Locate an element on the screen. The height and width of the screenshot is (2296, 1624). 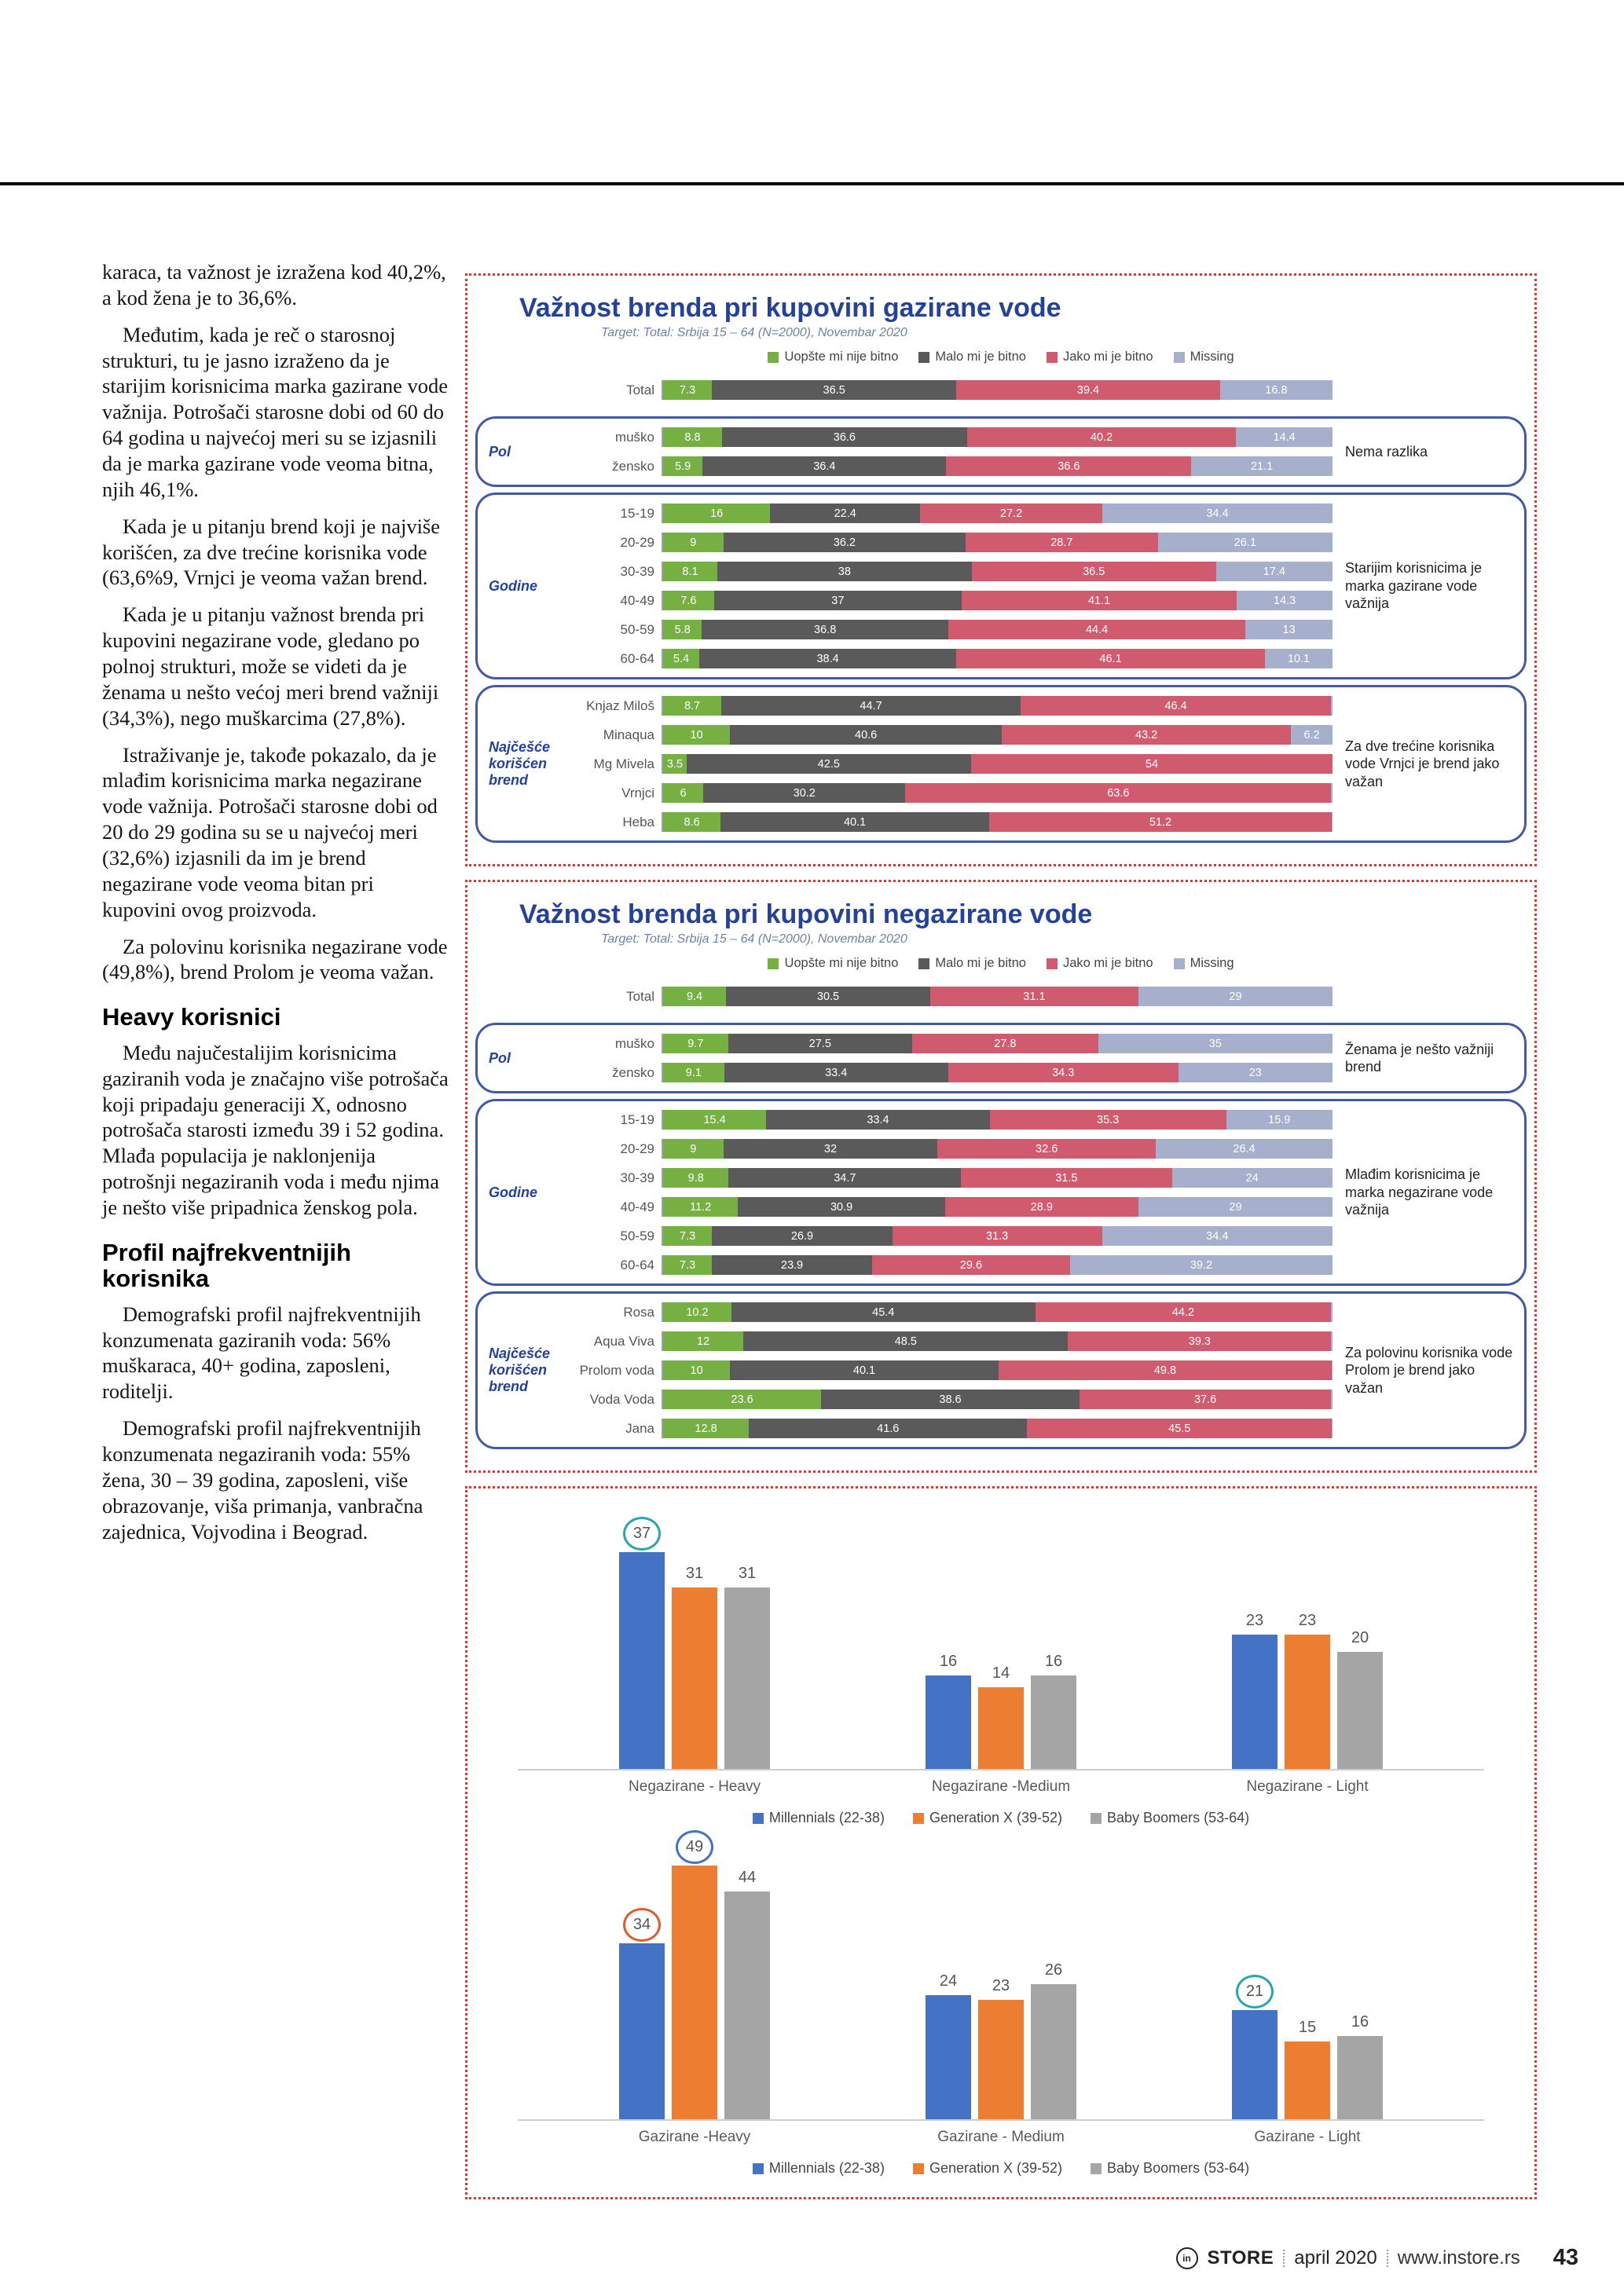
row-label: Mg Mivela is located at coordinates (624, 763).